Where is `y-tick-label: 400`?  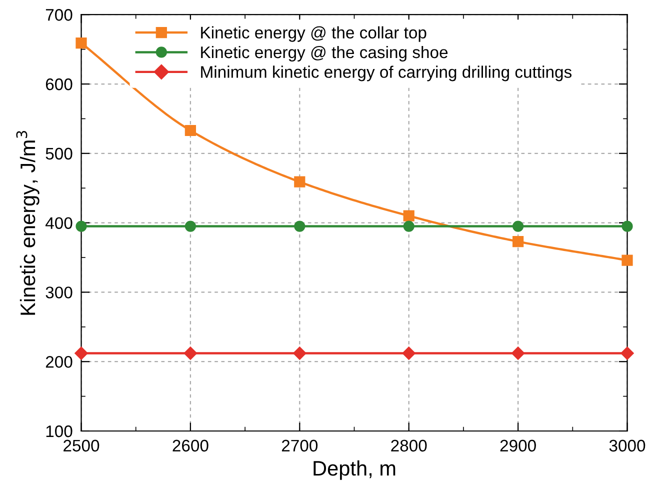
y-tick-label: 400 is located at coordinates (58, 223).